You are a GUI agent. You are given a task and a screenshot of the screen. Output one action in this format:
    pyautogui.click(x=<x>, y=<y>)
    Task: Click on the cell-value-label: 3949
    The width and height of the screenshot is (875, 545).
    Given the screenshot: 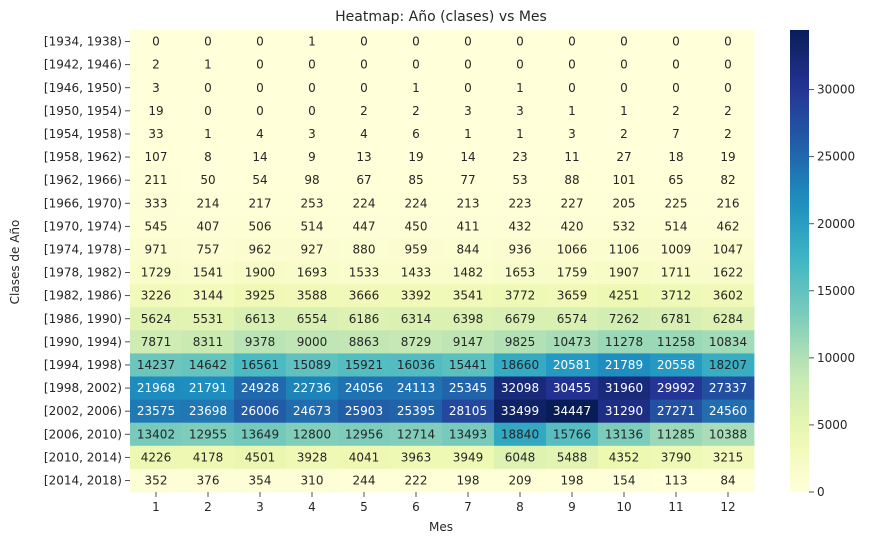 What is the action you would take?
    pyautogui.click(x=468, y=457)
    